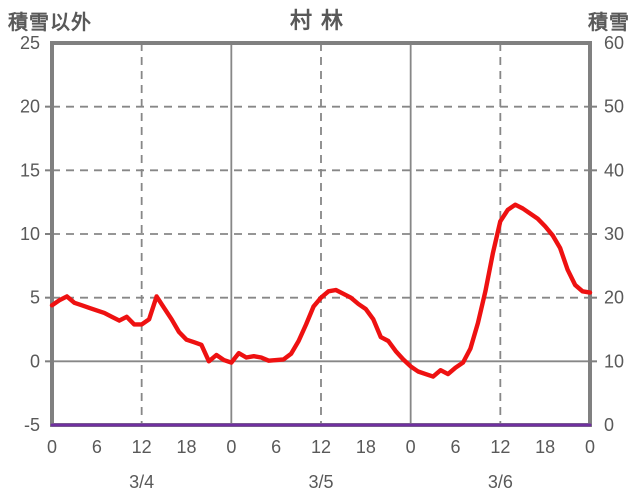 This screenshot has height=501, width=636. What do you see at coordinates (32, 425) in the screenshot?
I see `y-left-tick-label: -5` at bounding box center [32, 425].